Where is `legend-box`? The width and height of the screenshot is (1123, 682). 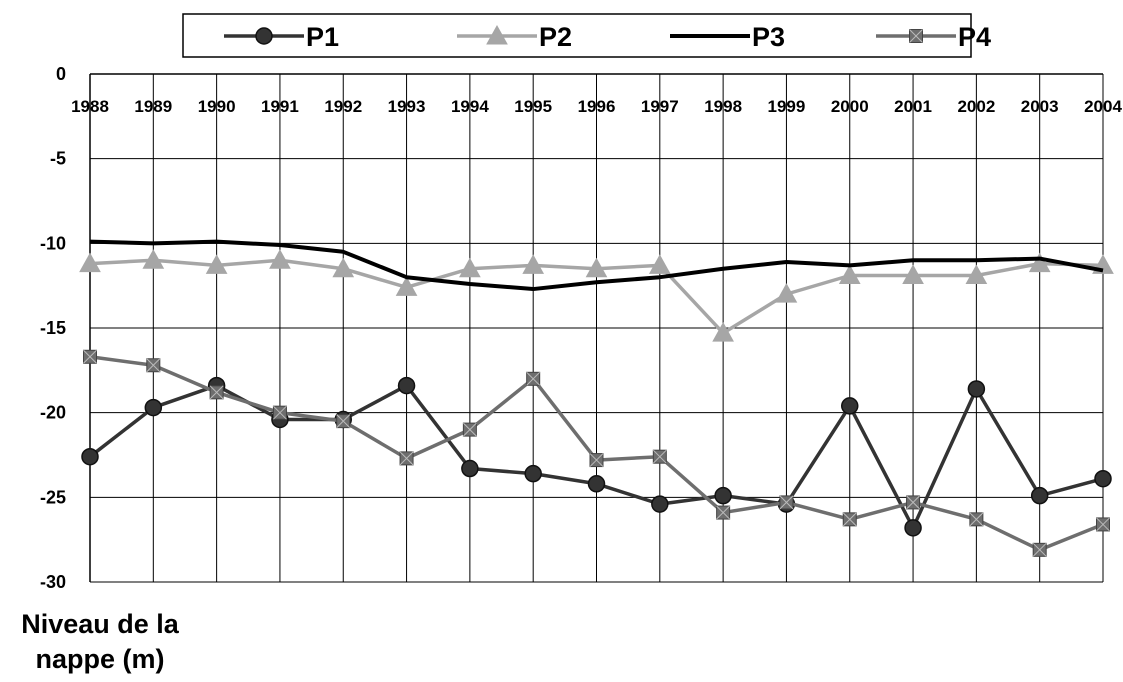 legend-box is located at coordinates (577, 35).